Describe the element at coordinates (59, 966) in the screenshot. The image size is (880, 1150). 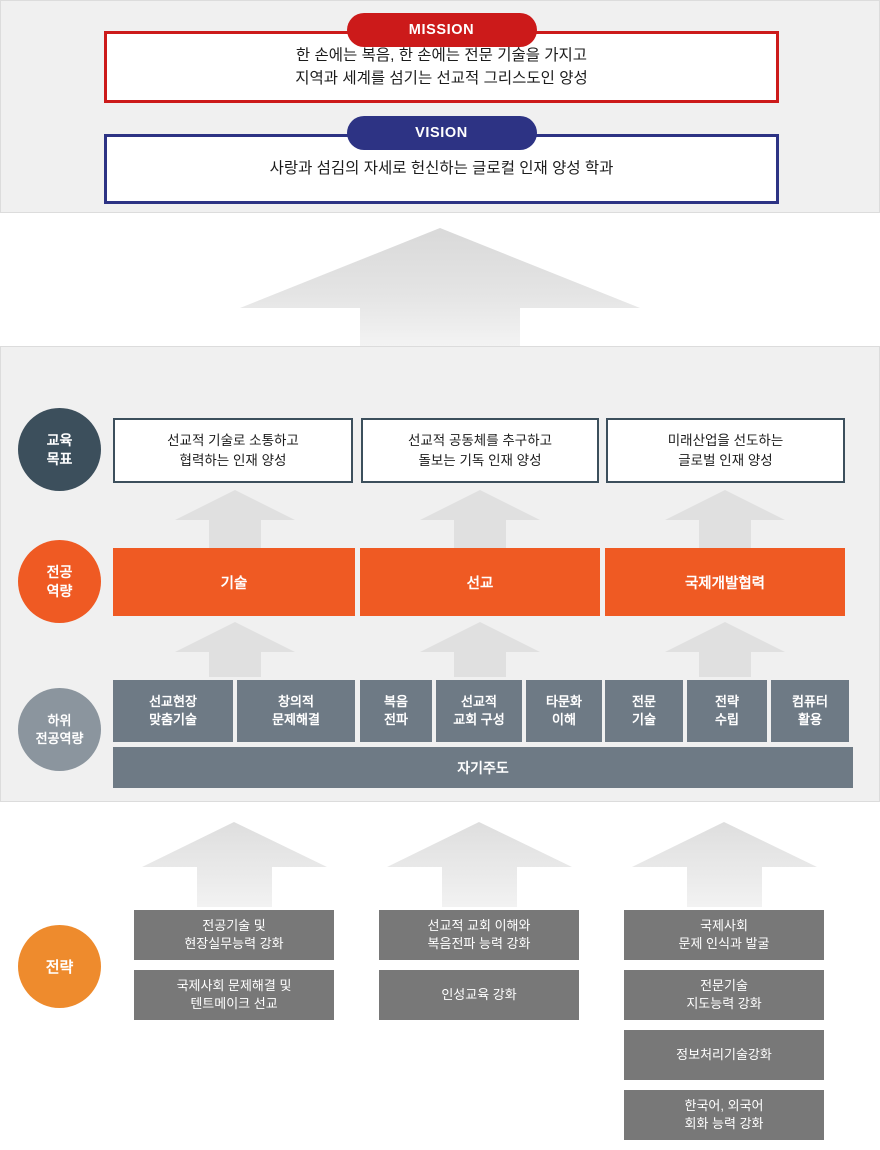
I see `strategy-bubble: 전략` at that location.